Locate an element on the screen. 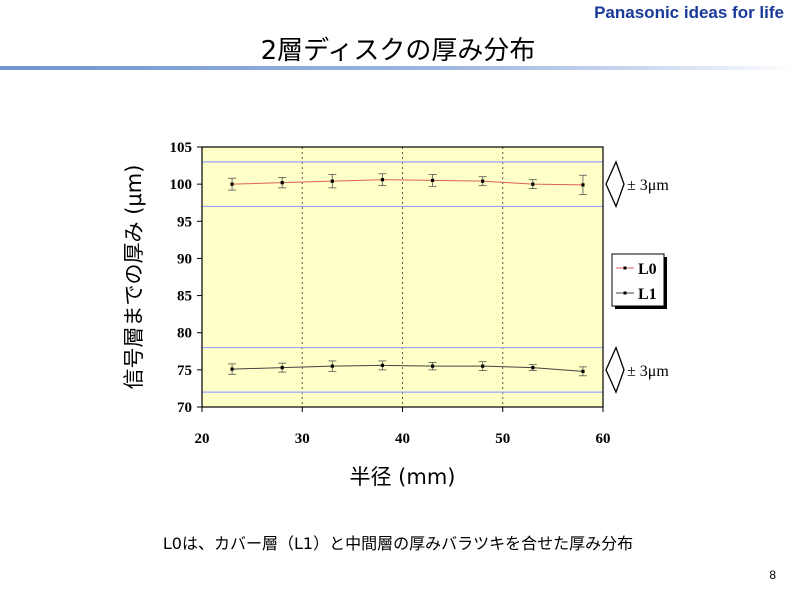  x-tick-label: 40 is located at coordinates (402, 439).